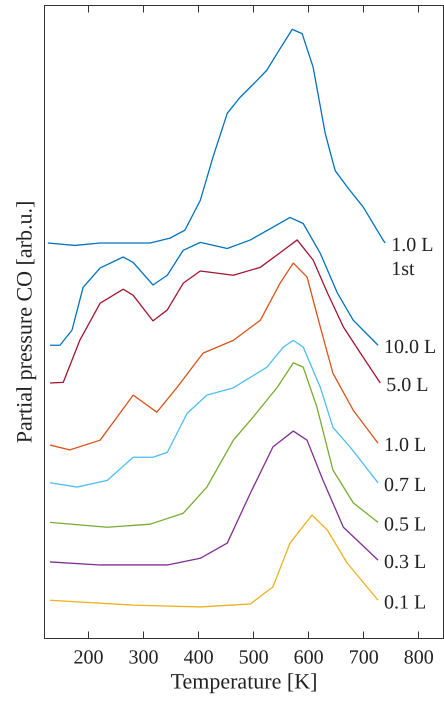 The image size is (444, 710). I want to click on series-label: 0.1 L, so click(405, 602).